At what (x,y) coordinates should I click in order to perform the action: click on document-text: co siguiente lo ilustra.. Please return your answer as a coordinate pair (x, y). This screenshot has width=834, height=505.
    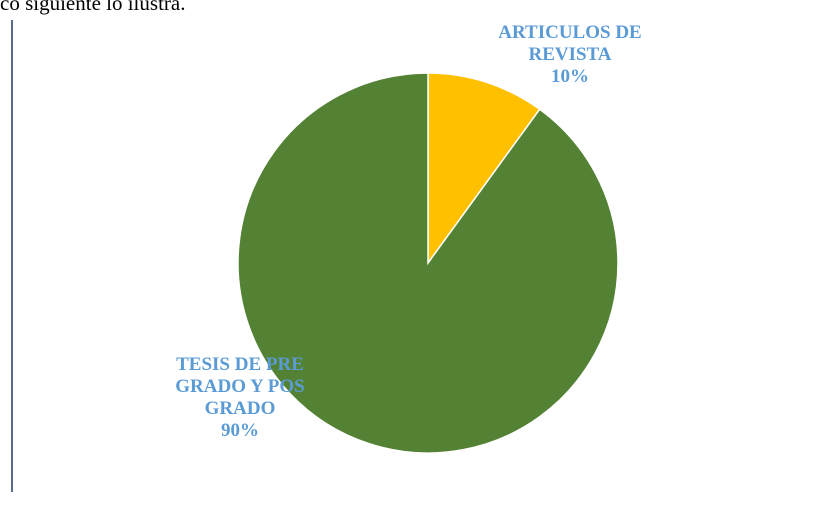
    Looking at the image, I should click on (93, 7).